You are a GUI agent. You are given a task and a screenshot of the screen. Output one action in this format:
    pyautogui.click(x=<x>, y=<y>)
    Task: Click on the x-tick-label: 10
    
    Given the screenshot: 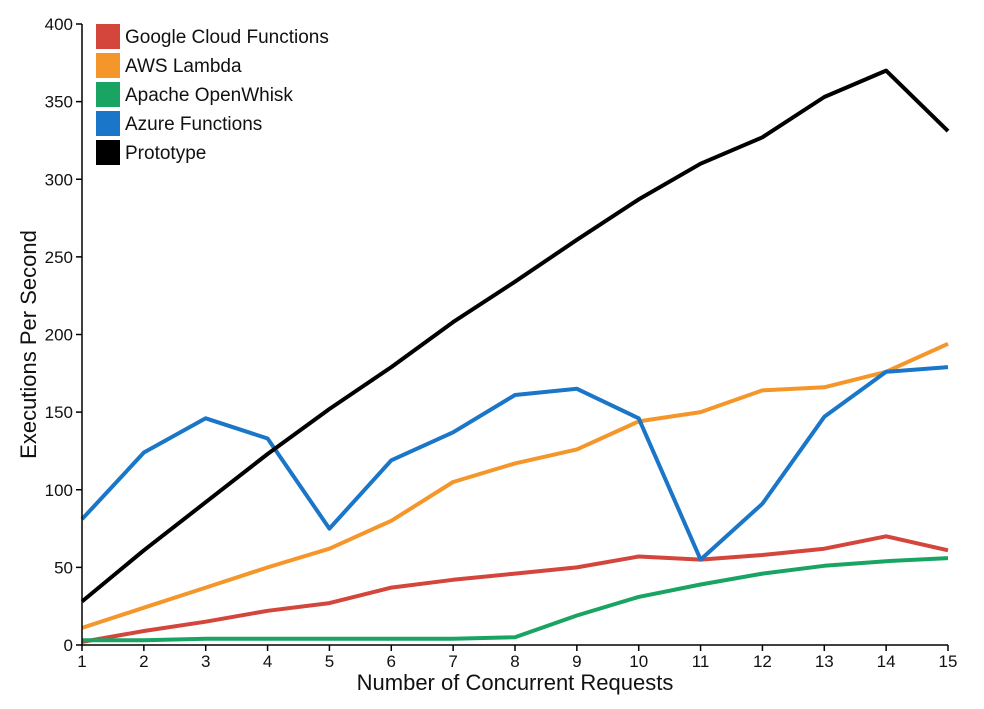 What is the action you would take?
    pyautogui.click(x=638, y=661)
    